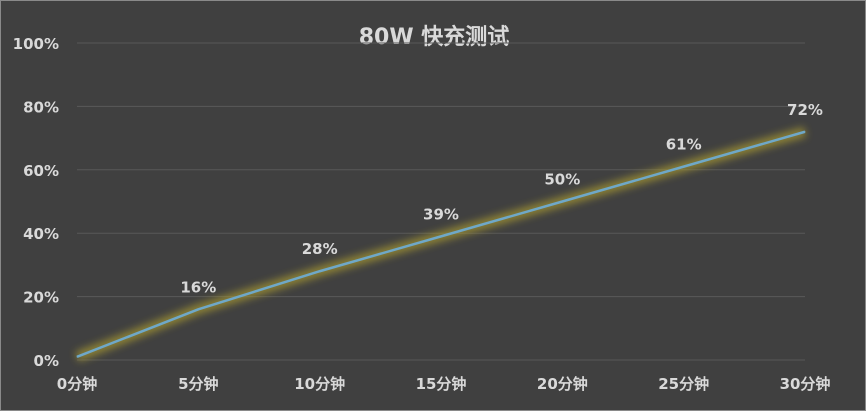 This screenshot has height=411, width=866. Describe the element at coordinates (198, 287) in the screenshot. I see `data-label: 16%` at that location.